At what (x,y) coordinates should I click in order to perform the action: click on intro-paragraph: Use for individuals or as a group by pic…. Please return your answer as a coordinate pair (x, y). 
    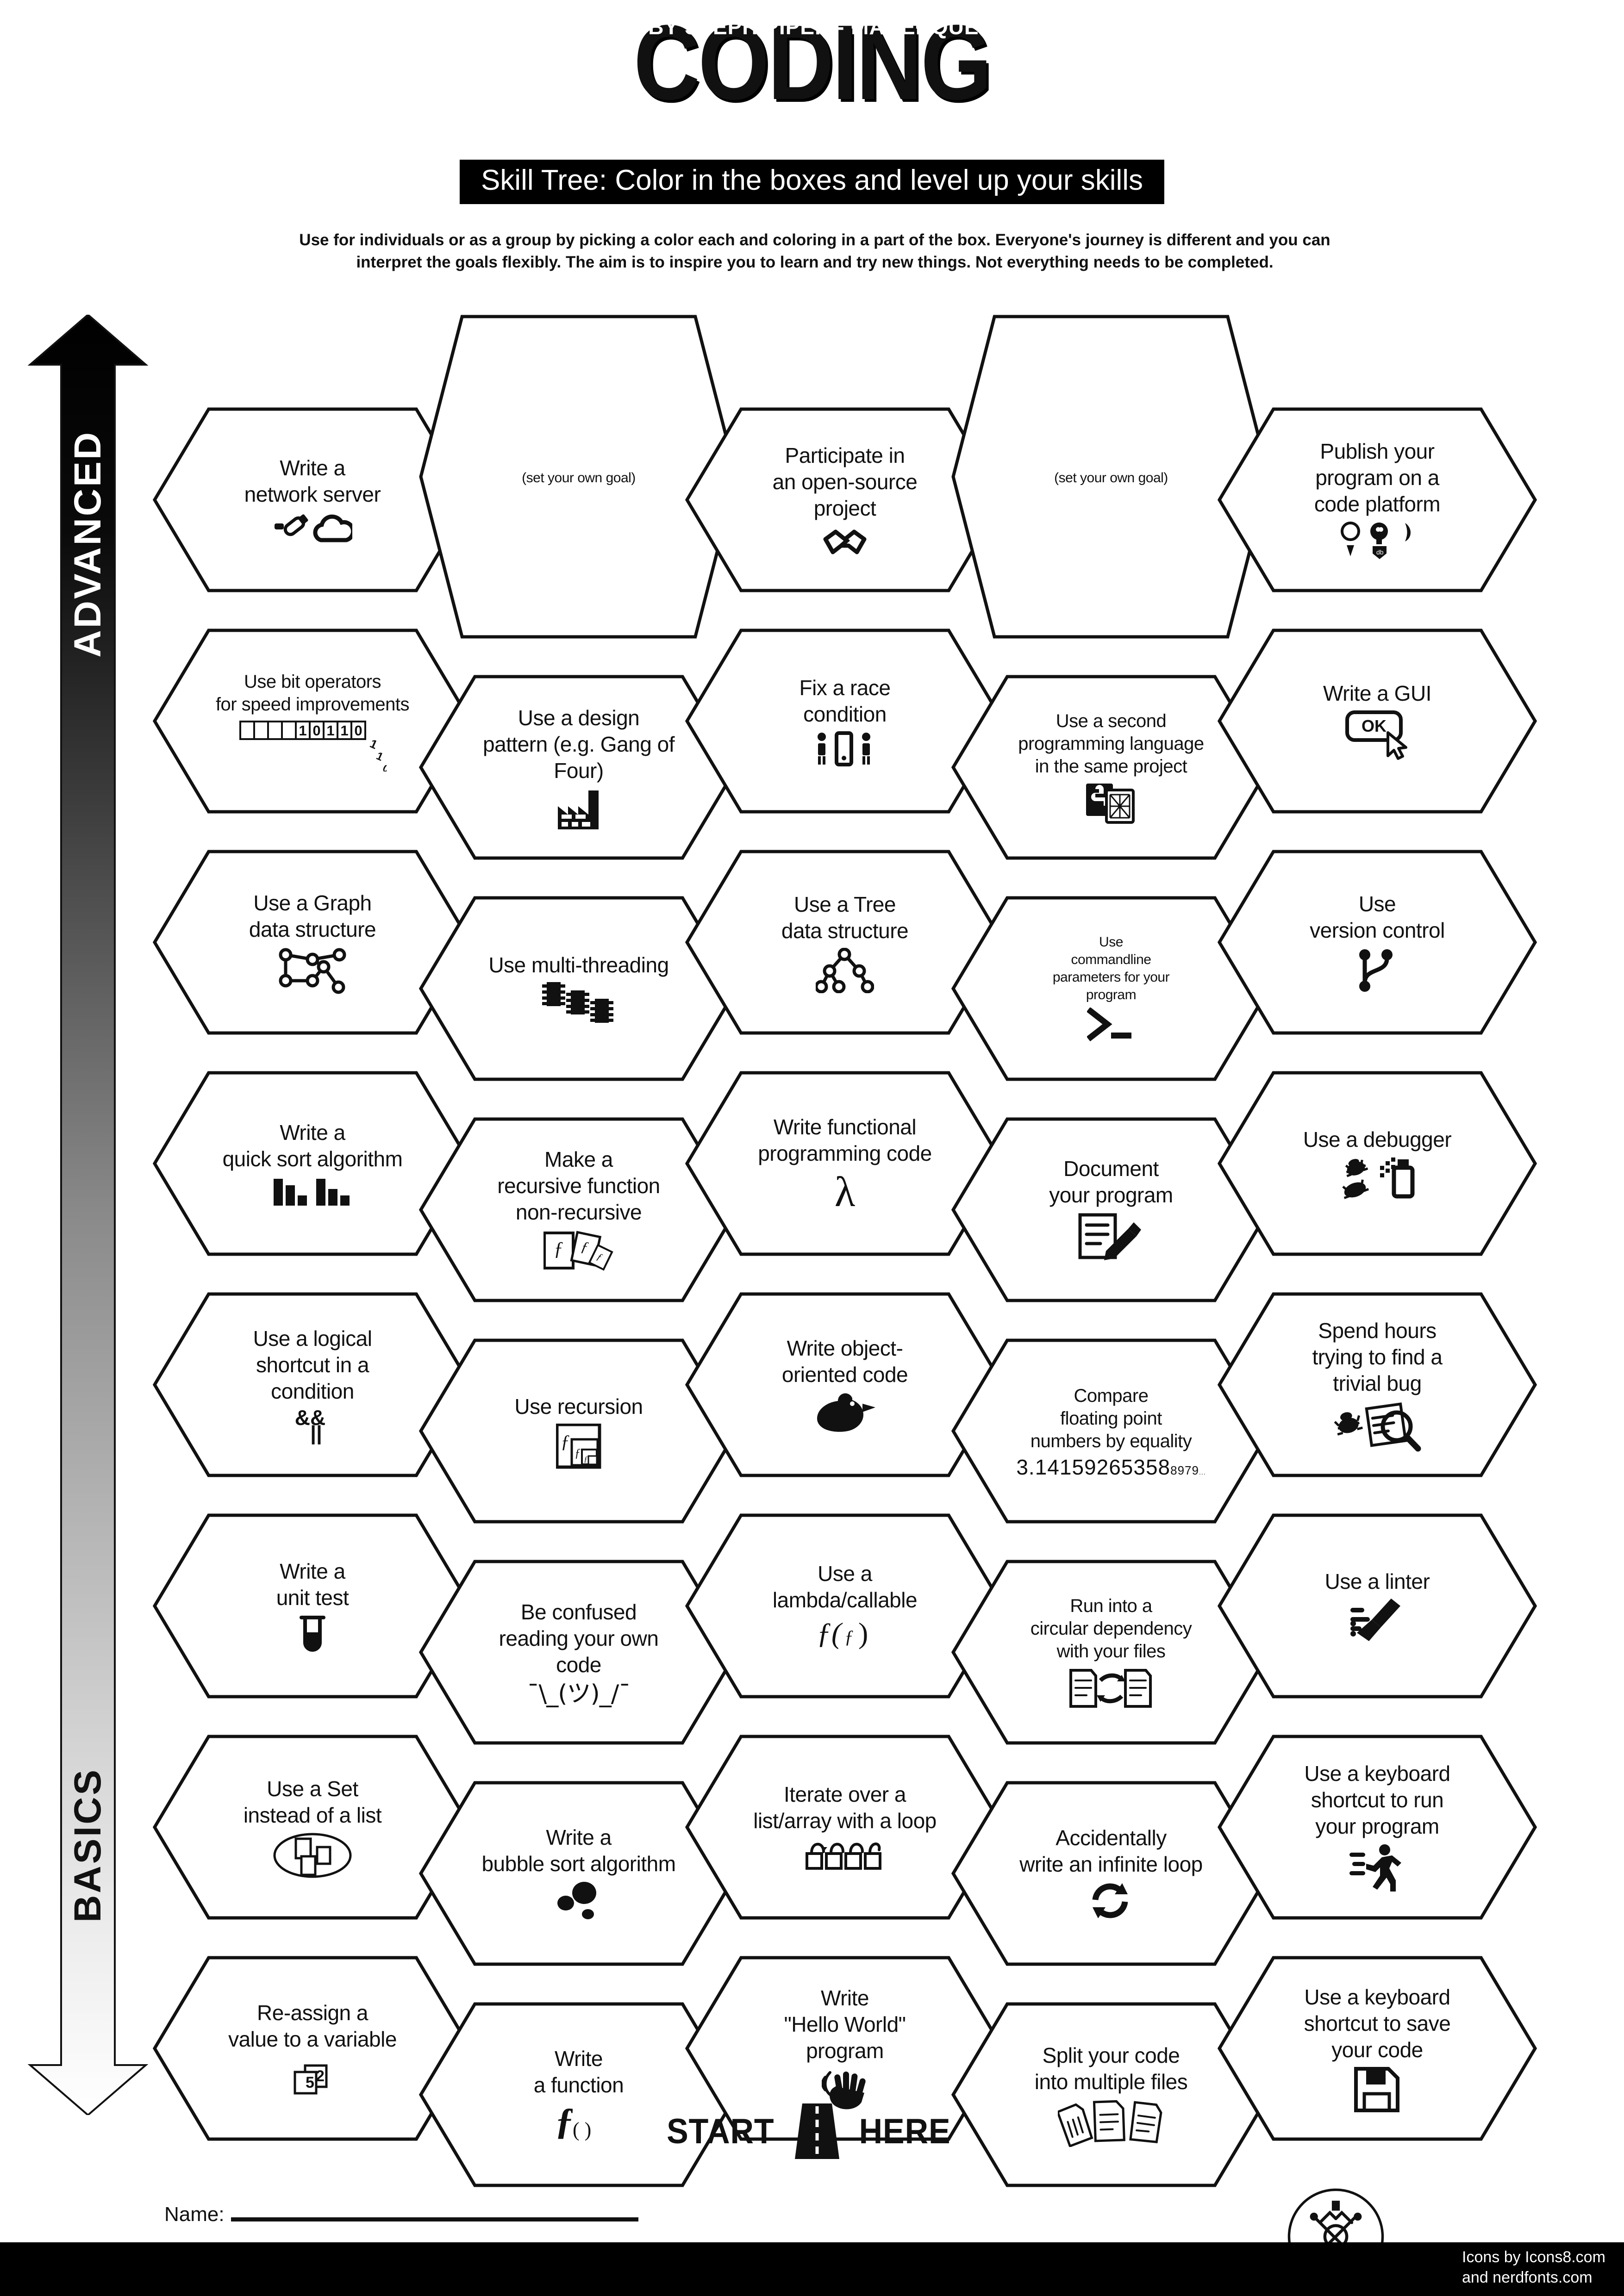
    Looking at the image, I should click on (814, 251).